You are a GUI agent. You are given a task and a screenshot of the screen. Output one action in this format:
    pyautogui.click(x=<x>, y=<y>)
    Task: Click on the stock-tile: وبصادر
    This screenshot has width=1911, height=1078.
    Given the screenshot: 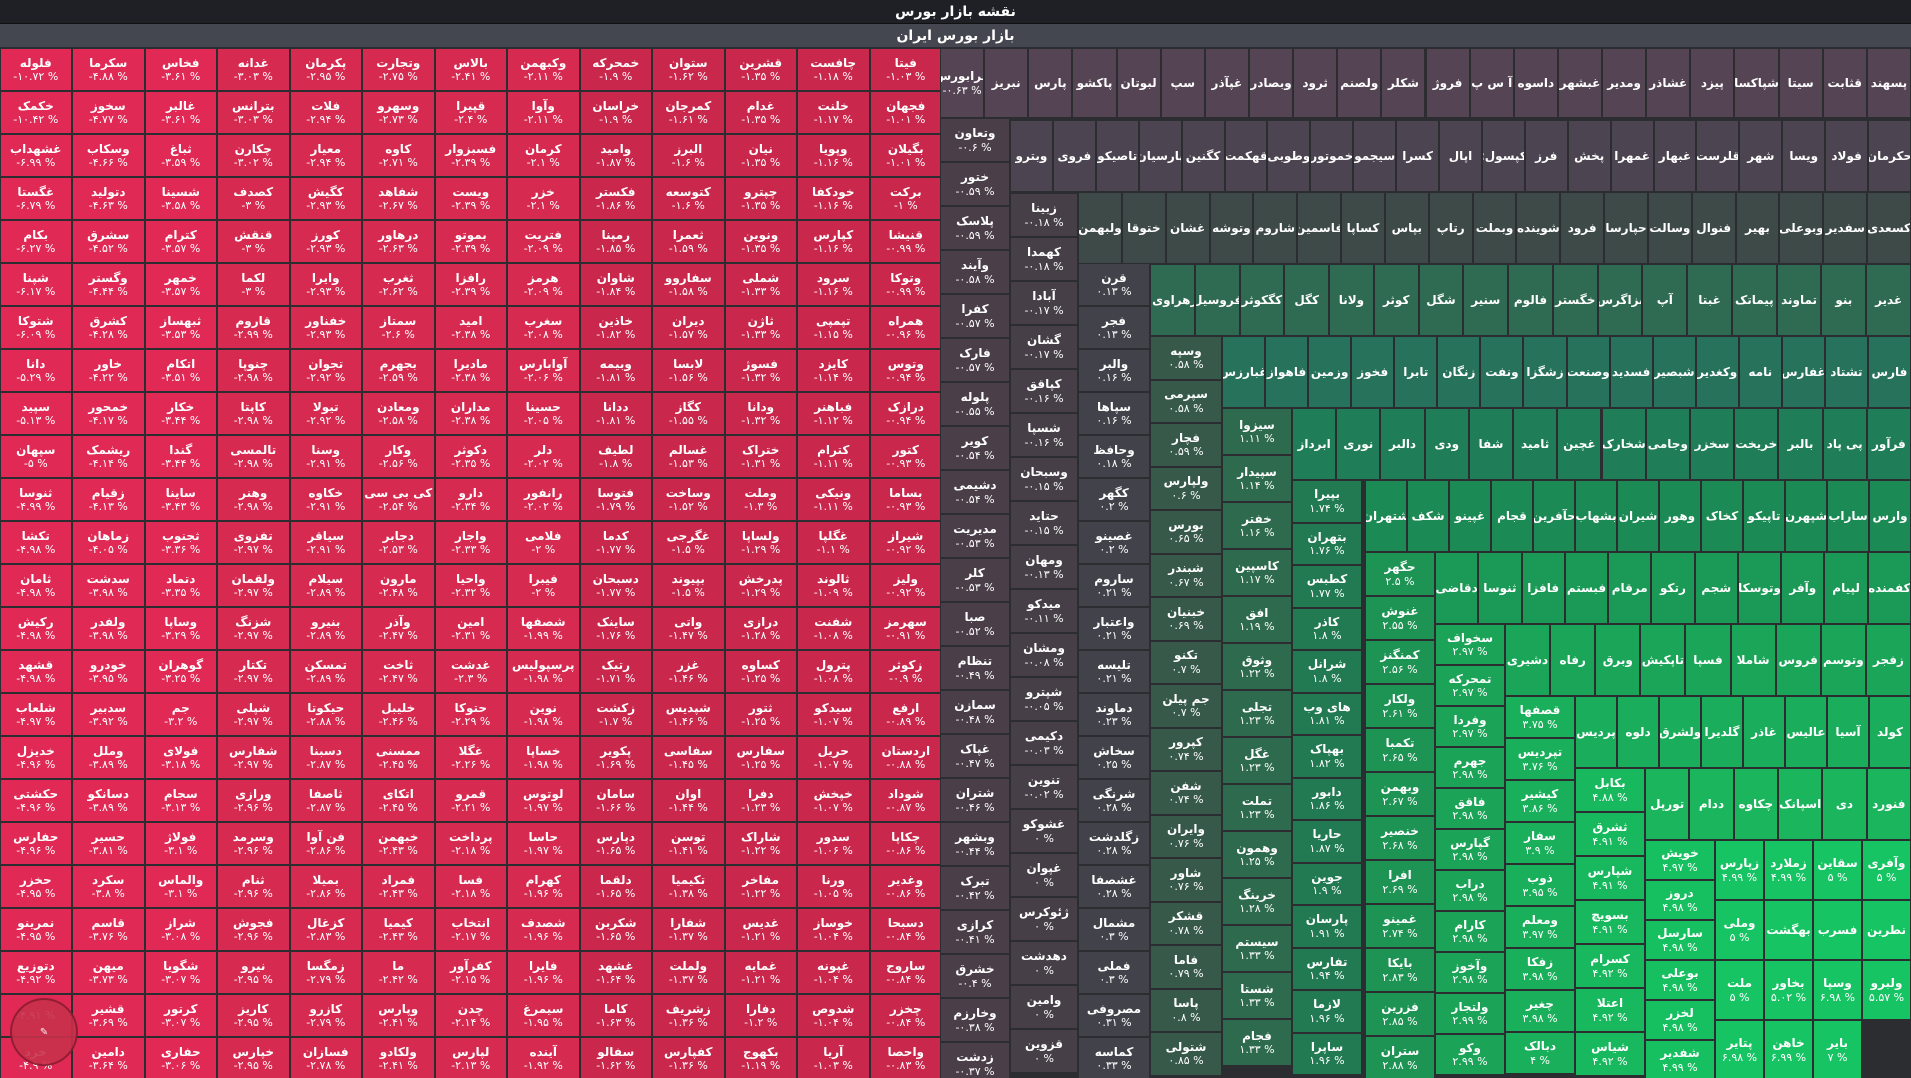 What is the action you would take?
    pyautogui.click(x=1271, y=83)
    